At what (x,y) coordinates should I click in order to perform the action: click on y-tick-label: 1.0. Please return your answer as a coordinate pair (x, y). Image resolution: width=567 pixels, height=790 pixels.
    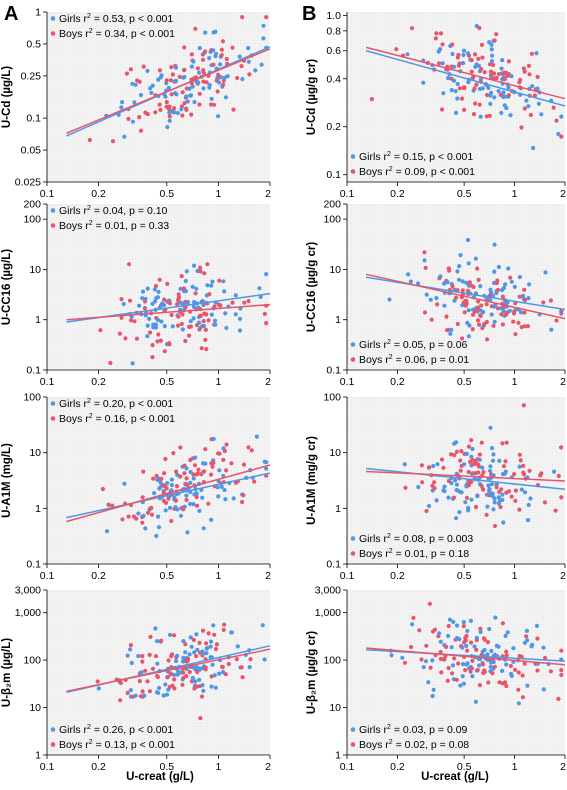
    Looking at the image, I should click on (333, 16).